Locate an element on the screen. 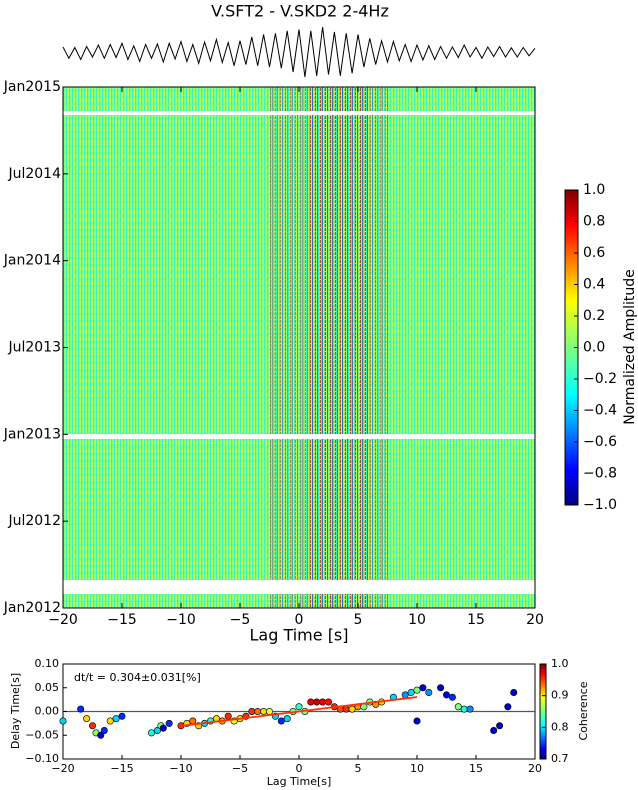 This screenshot has width=638, height=790. colorbar-tick-label: −0.2 is located at coordinates (600, 379).